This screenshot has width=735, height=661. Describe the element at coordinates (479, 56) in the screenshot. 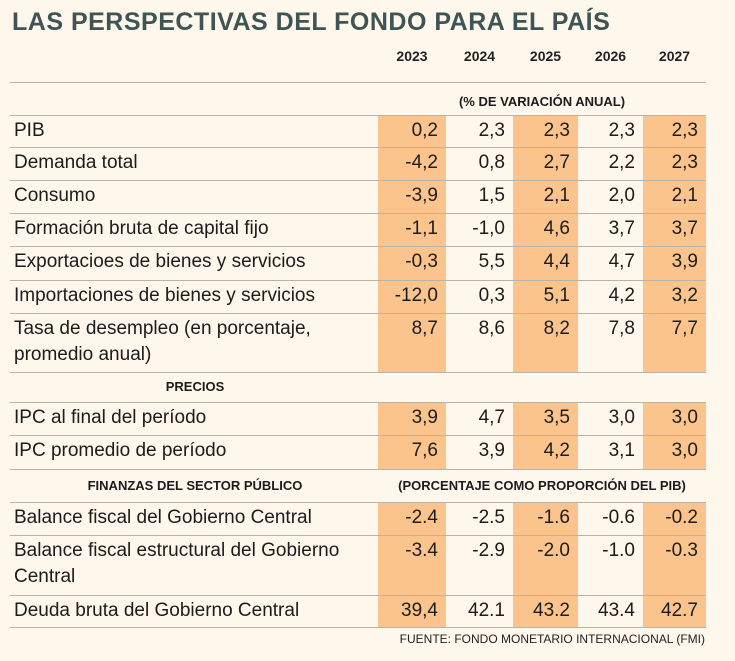

I see `year-header: 2024` at that location.